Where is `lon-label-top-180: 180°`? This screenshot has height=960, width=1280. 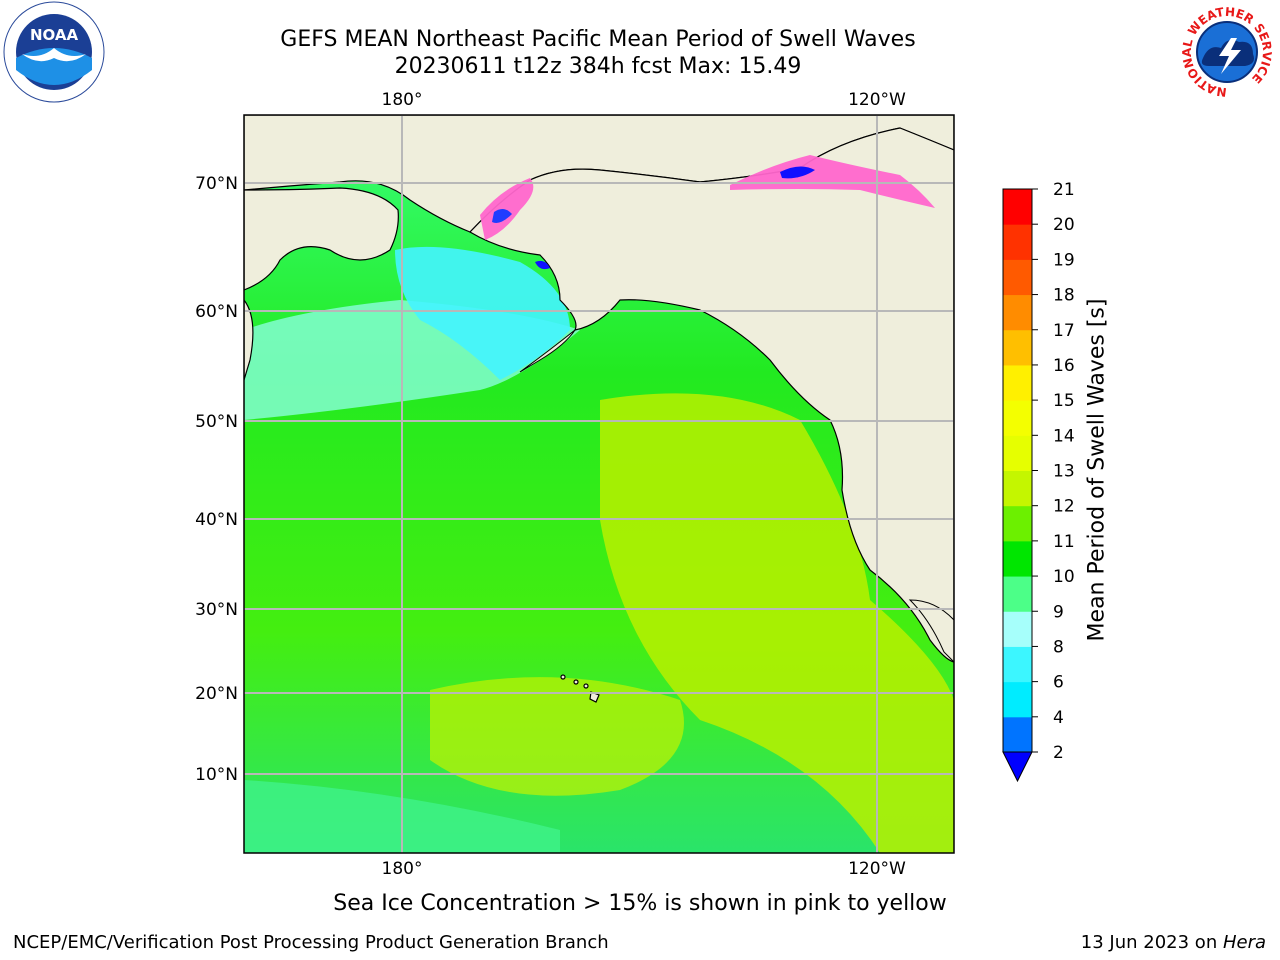
lon-label-top-180: 180° is located at coordinates (402, 100).